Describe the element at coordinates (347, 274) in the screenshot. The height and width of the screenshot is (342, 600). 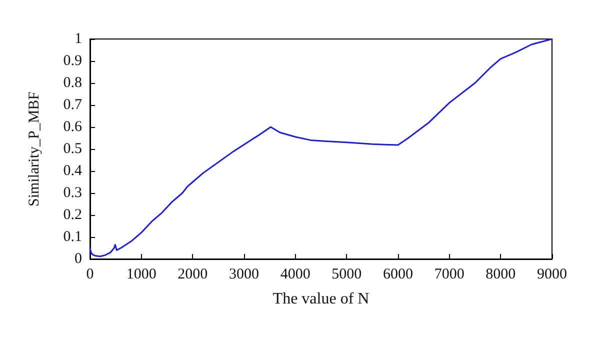
I see `x-tick-label: 5000` at that location.